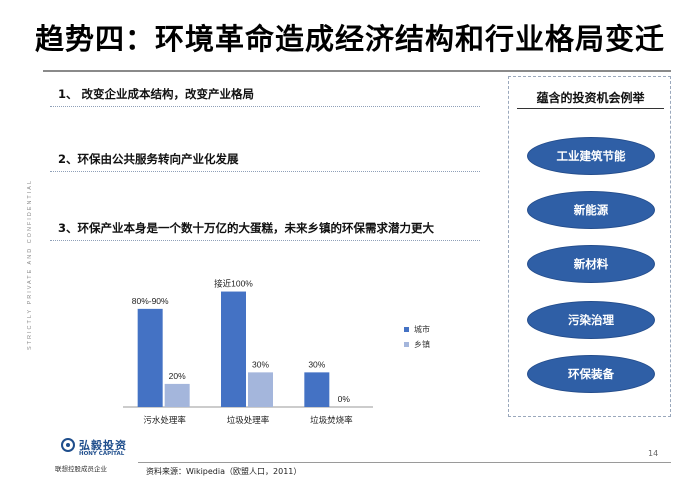 This screenshot has width=700, height=485. I want to click on legend-label-0: 城市, so click(422, 329).